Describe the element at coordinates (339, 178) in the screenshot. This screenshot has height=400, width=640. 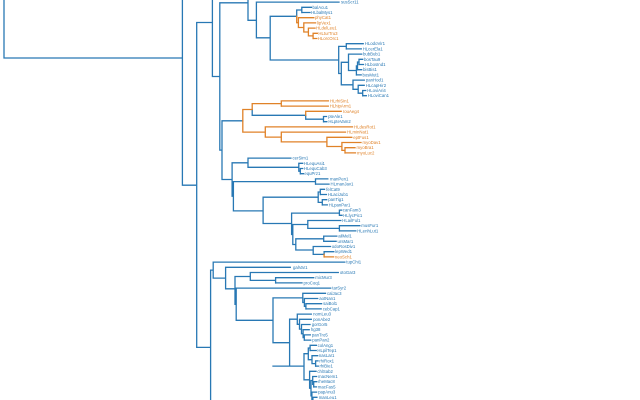
I see `svg-text: manPen1` at that location.